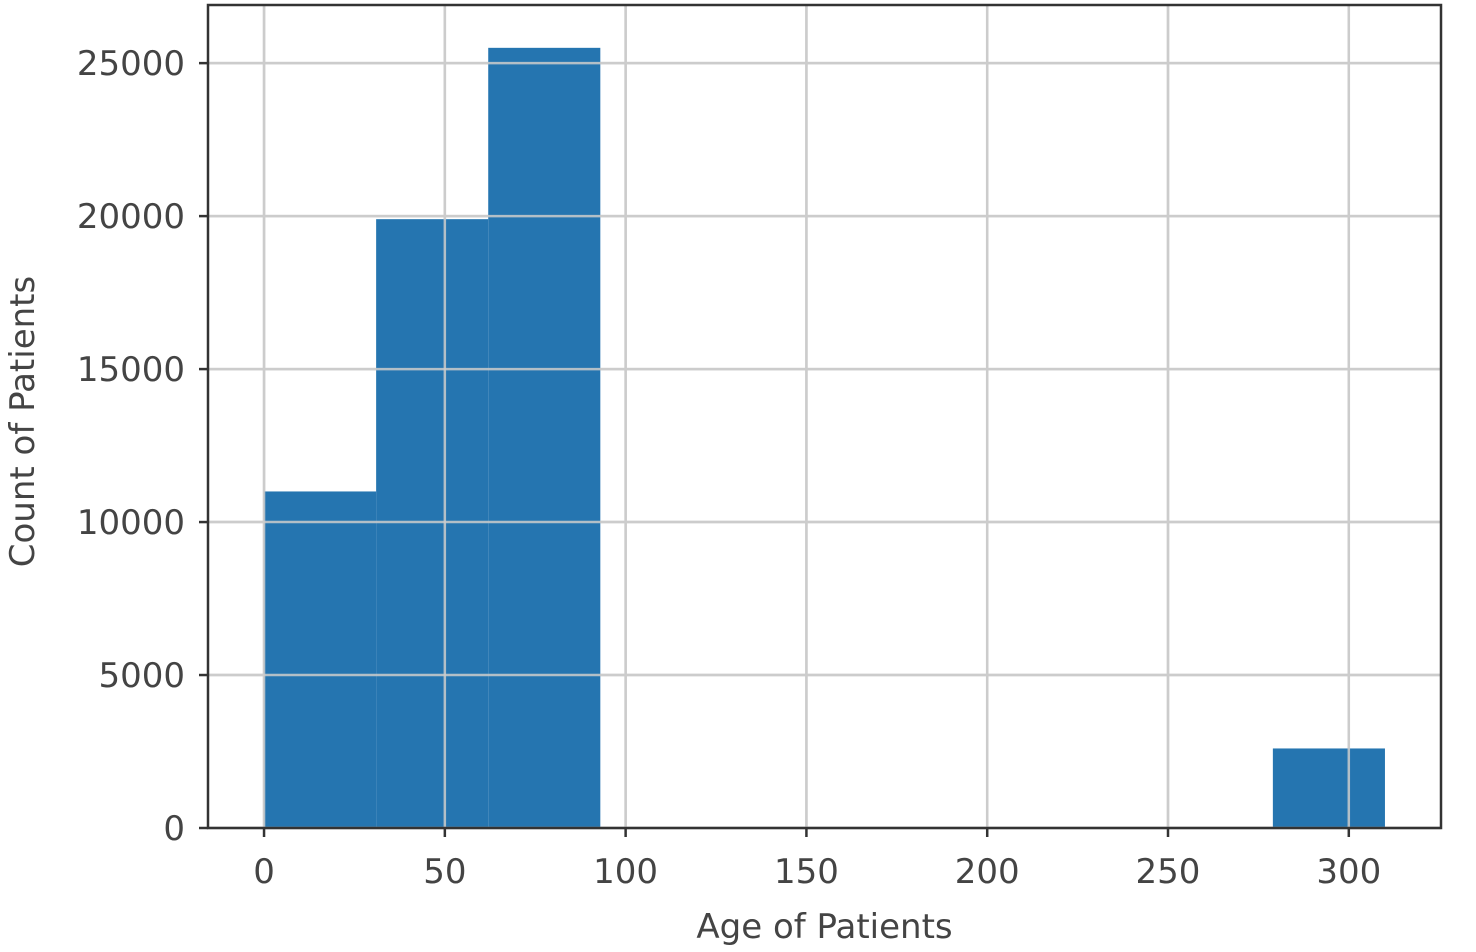 The image size is (1476, 952). Describe the element at coordinates (987, 872) in the screenshot. I see `x-tick-label: 200` at that location.